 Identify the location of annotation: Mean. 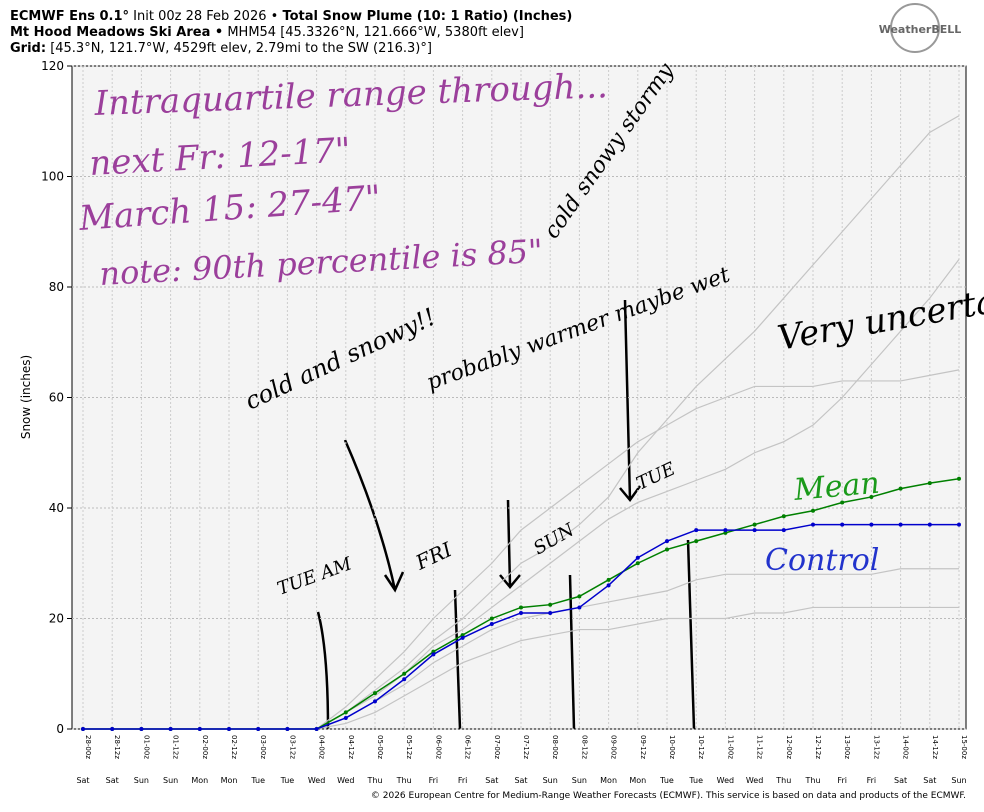
(836, 487).